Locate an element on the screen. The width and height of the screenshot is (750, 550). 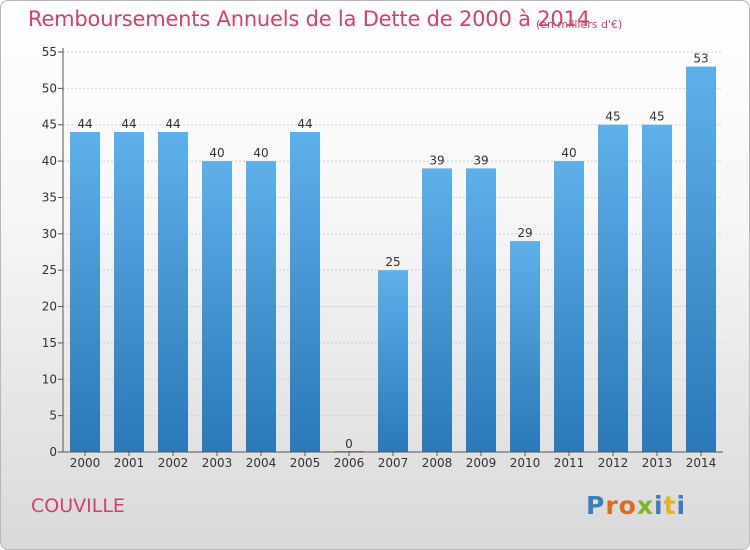
y-tick-label: 55 is located at coordinates (49, 52).